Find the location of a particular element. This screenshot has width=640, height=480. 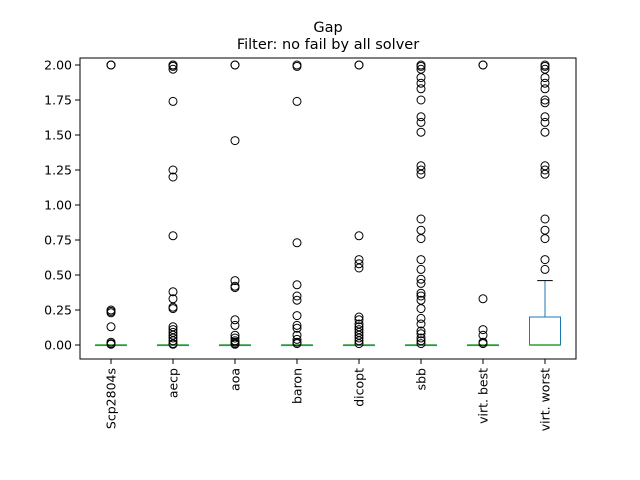

chart-title: Gap is located at coordinates (327, 28).